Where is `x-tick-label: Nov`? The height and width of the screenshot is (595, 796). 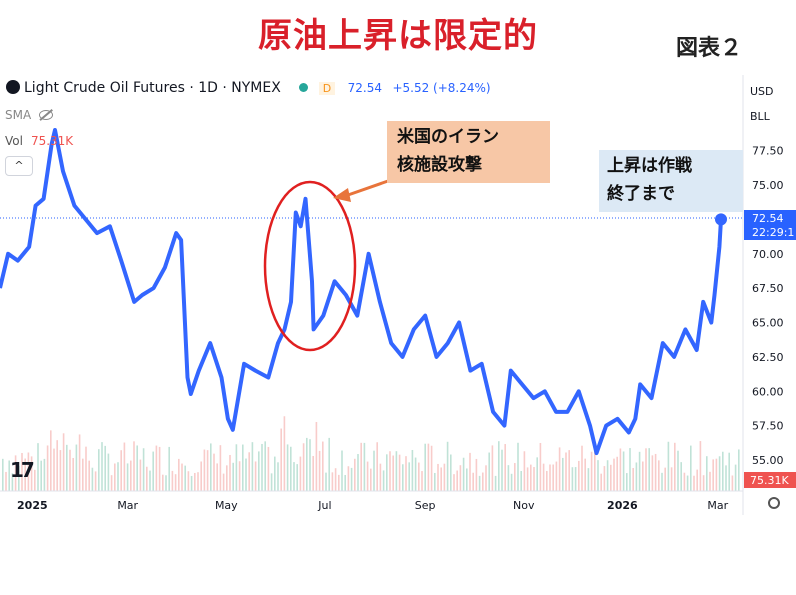 x-tick-label: Nov is located at coordinates (524, 505).